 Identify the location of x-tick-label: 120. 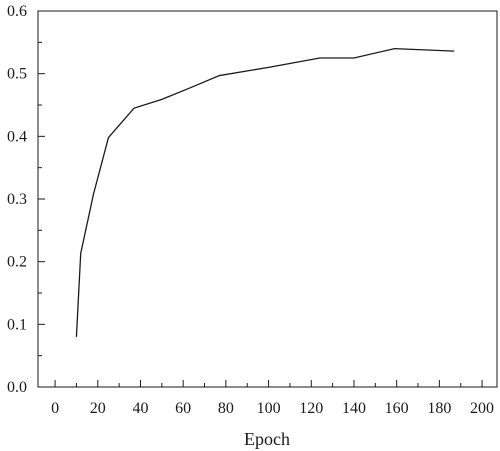
(311, 408).